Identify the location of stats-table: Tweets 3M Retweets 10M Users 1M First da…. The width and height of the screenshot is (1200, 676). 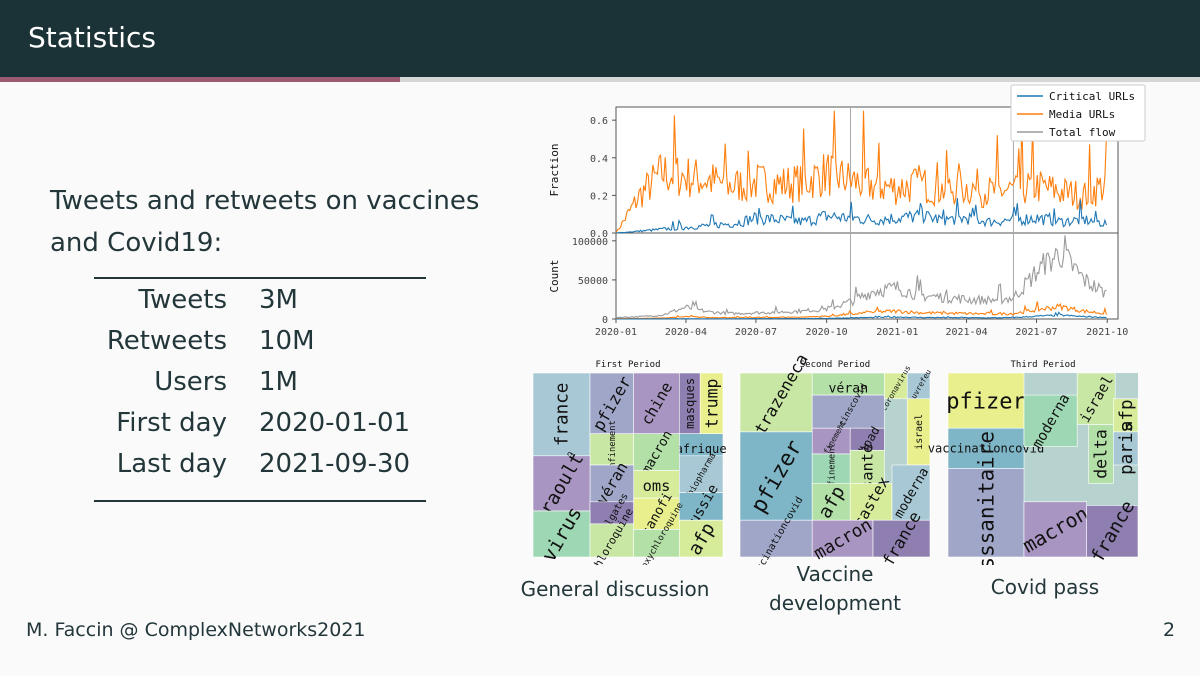
(261, 381).